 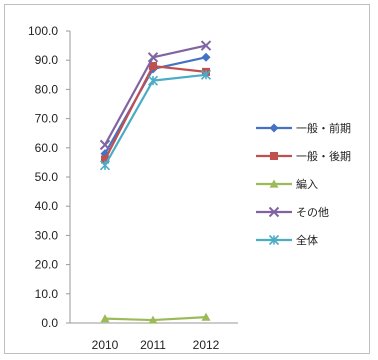 I want to click on y-tick-label: 60.0, so click(x=47, y=148).